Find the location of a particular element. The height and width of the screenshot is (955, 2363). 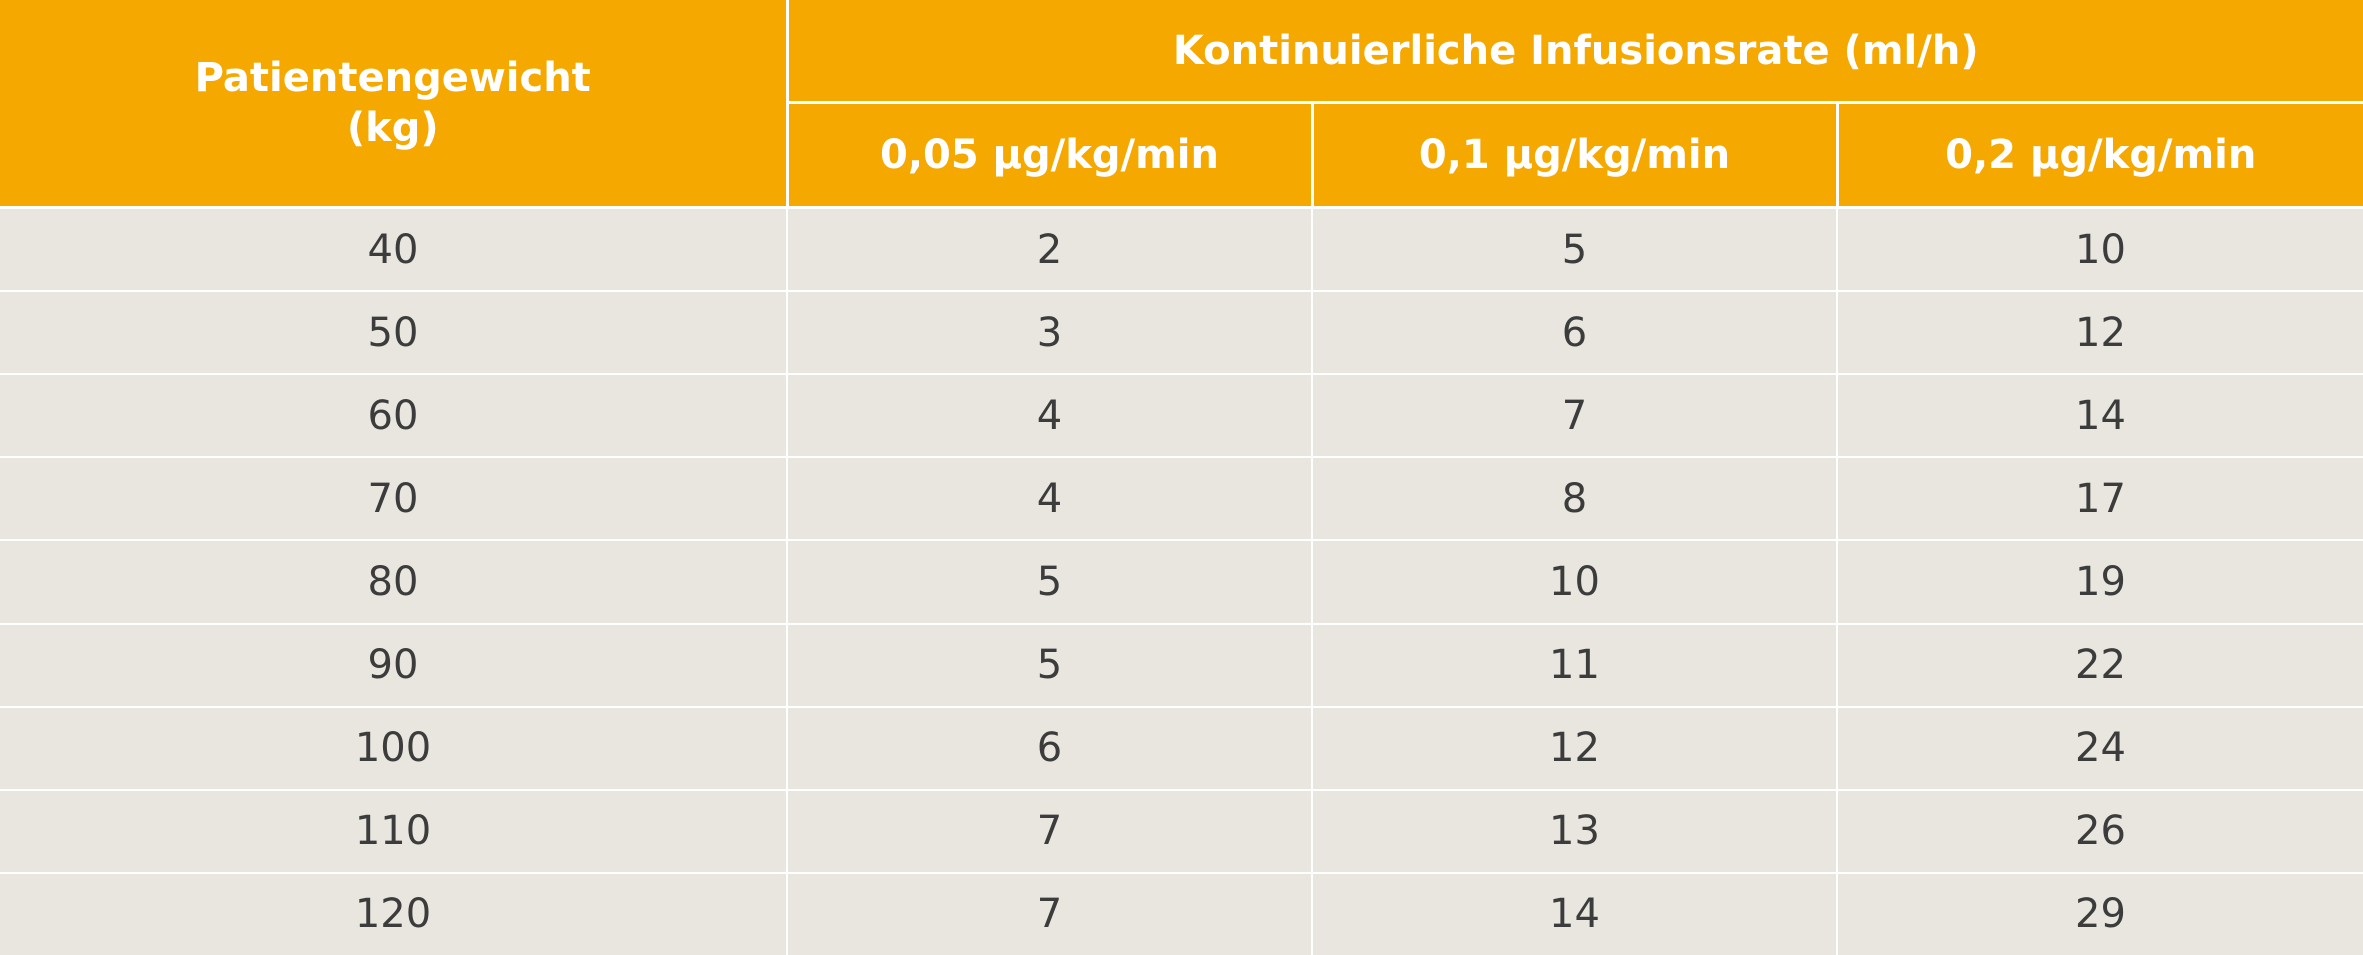

rate-cell: 29 is located at coordinates (2099, 913).